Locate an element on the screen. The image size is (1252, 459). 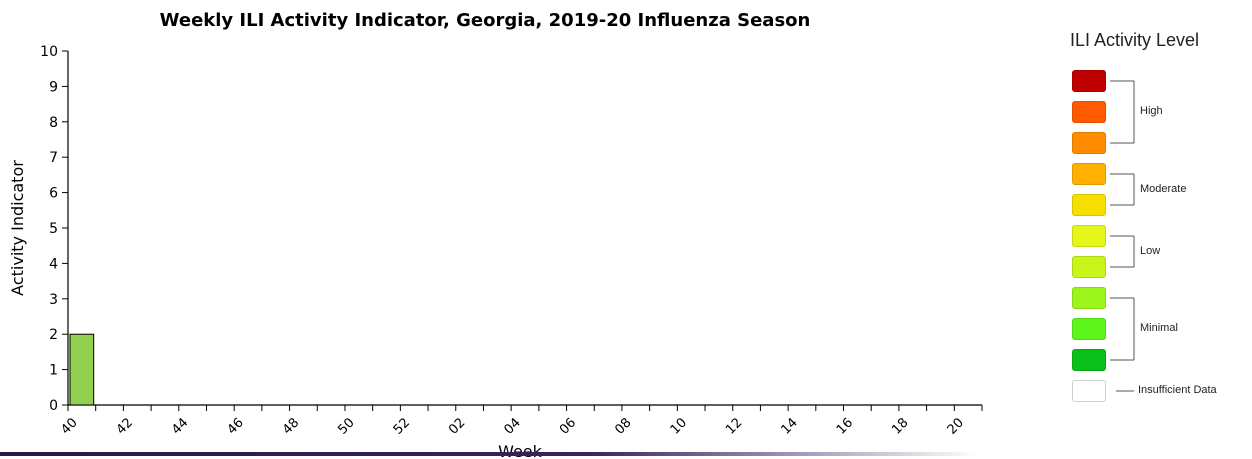
y-tick-label: 1 is located at coordinates (53, 371).